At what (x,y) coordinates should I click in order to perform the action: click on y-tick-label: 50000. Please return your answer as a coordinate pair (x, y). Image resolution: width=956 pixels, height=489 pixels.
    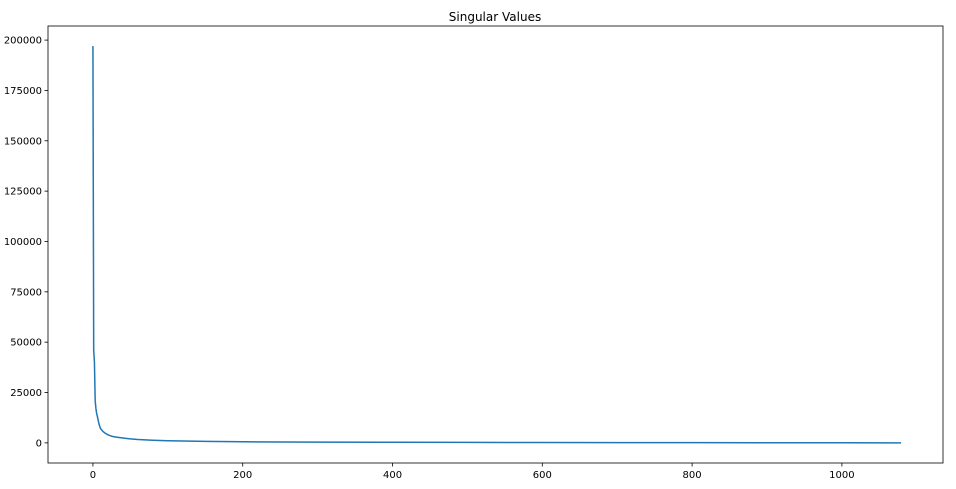
    Looking at the image, I should click on (26, 343).